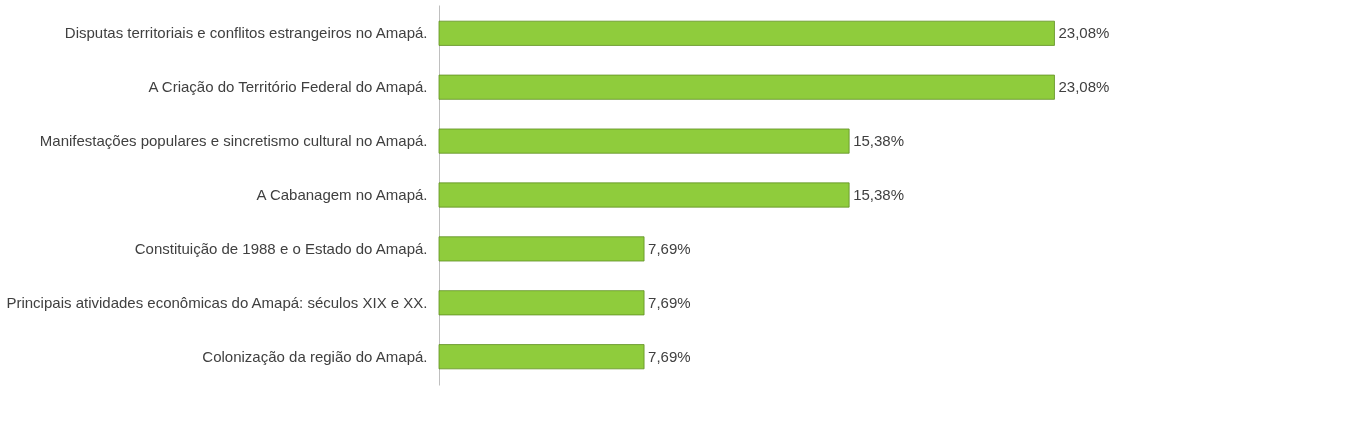 The image size is (1356, 437). What do you see at coordinates (315, 356) in the screenshot?
I see `y-tick-label: Colonização da região do Amapá.` at bounding box center [315, 356].